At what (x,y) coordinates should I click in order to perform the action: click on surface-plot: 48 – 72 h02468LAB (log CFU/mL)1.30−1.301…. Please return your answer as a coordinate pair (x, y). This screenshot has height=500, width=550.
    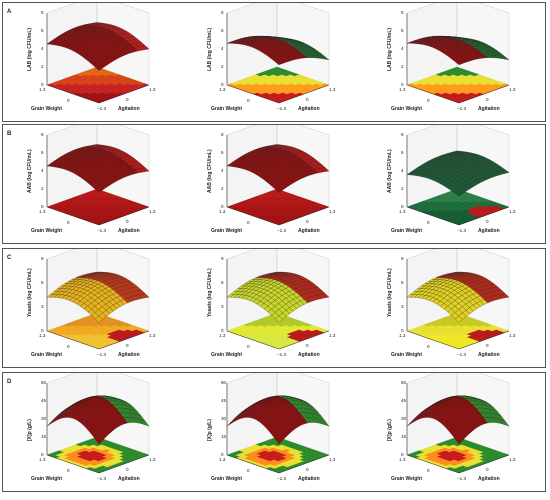
    Looking at the image, I should click on (458, 63).